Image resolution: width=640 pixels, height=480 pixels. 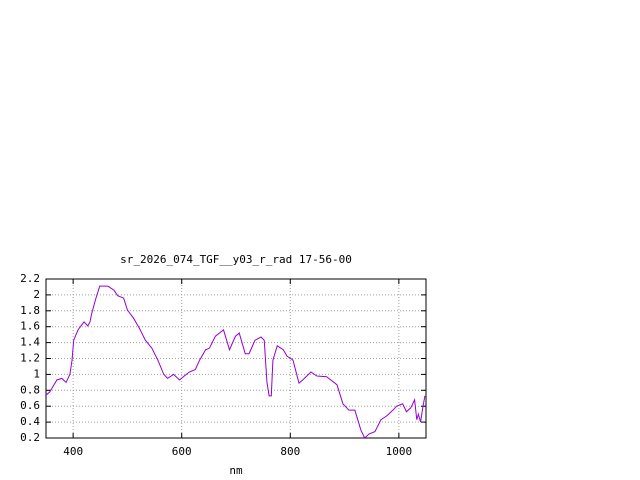 What do you see at coordinates (30, 358) in the screenshot?
I see `y-tick-label: 1.2` at bounding box center [30, 358].